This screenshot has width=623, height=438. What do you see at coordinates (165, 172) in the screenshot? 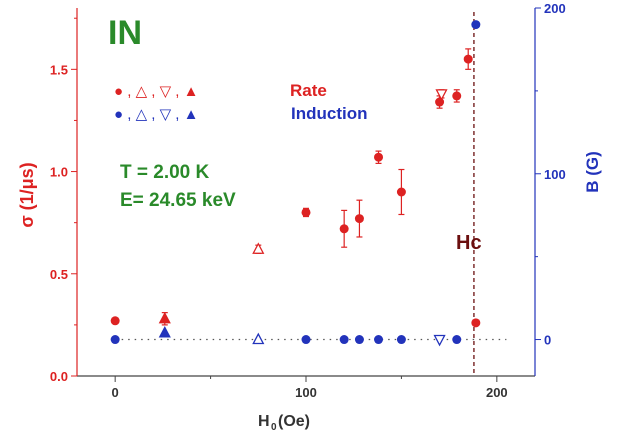
I see `temperature-annotation: T = 2.00 K` at bounding box center [165, 172].